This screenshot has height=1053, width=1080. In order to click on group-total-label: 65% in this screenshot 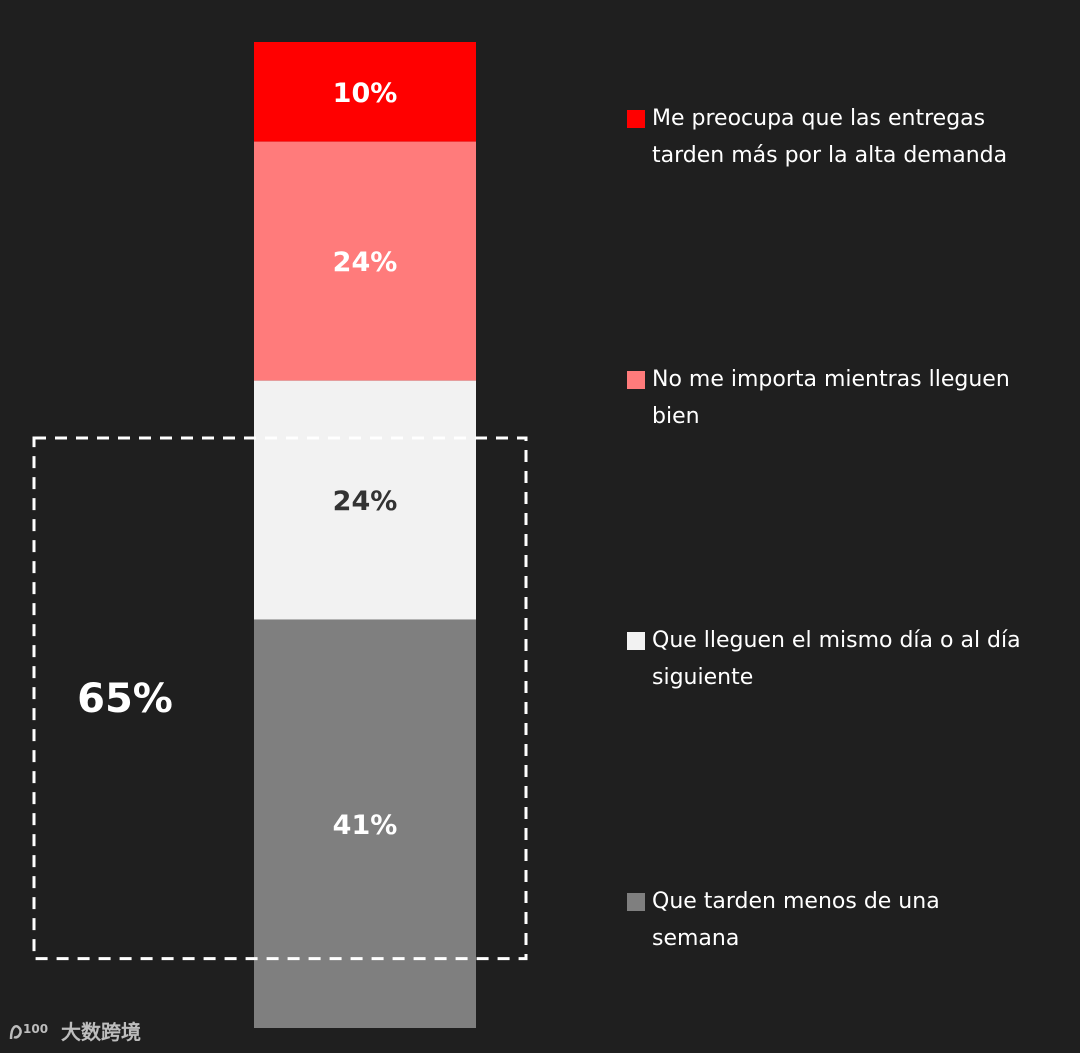, I will do `click(125, 699)`.